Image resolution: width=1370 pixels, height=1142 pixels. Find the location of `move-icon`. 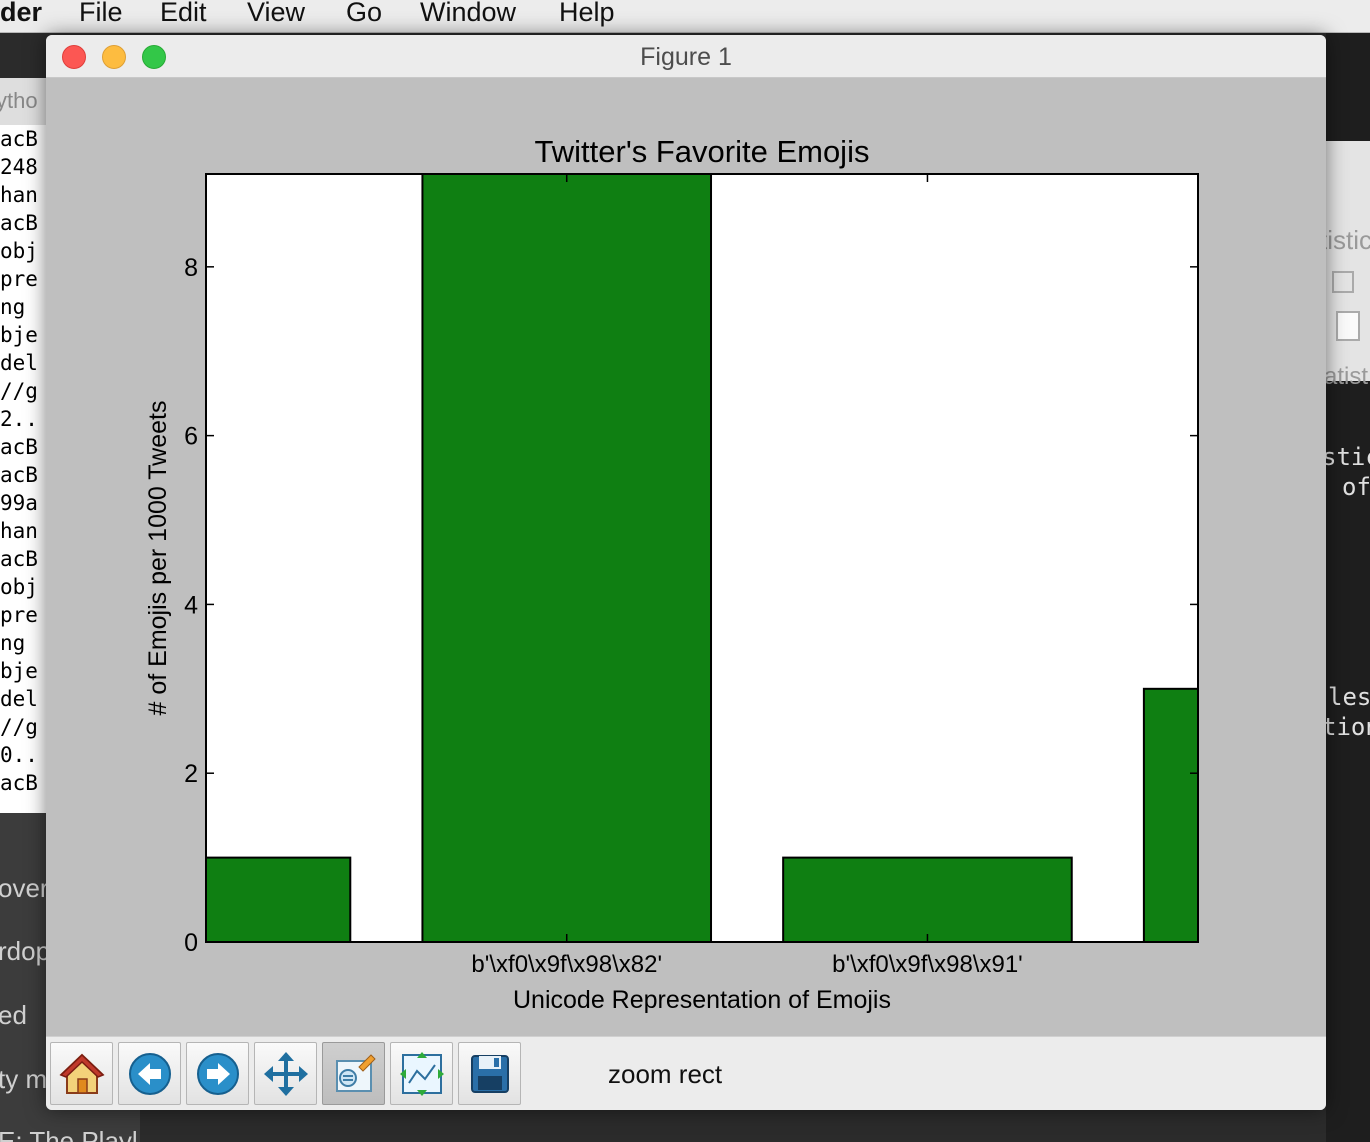

move-icon is located at coordinates (286, 1074).